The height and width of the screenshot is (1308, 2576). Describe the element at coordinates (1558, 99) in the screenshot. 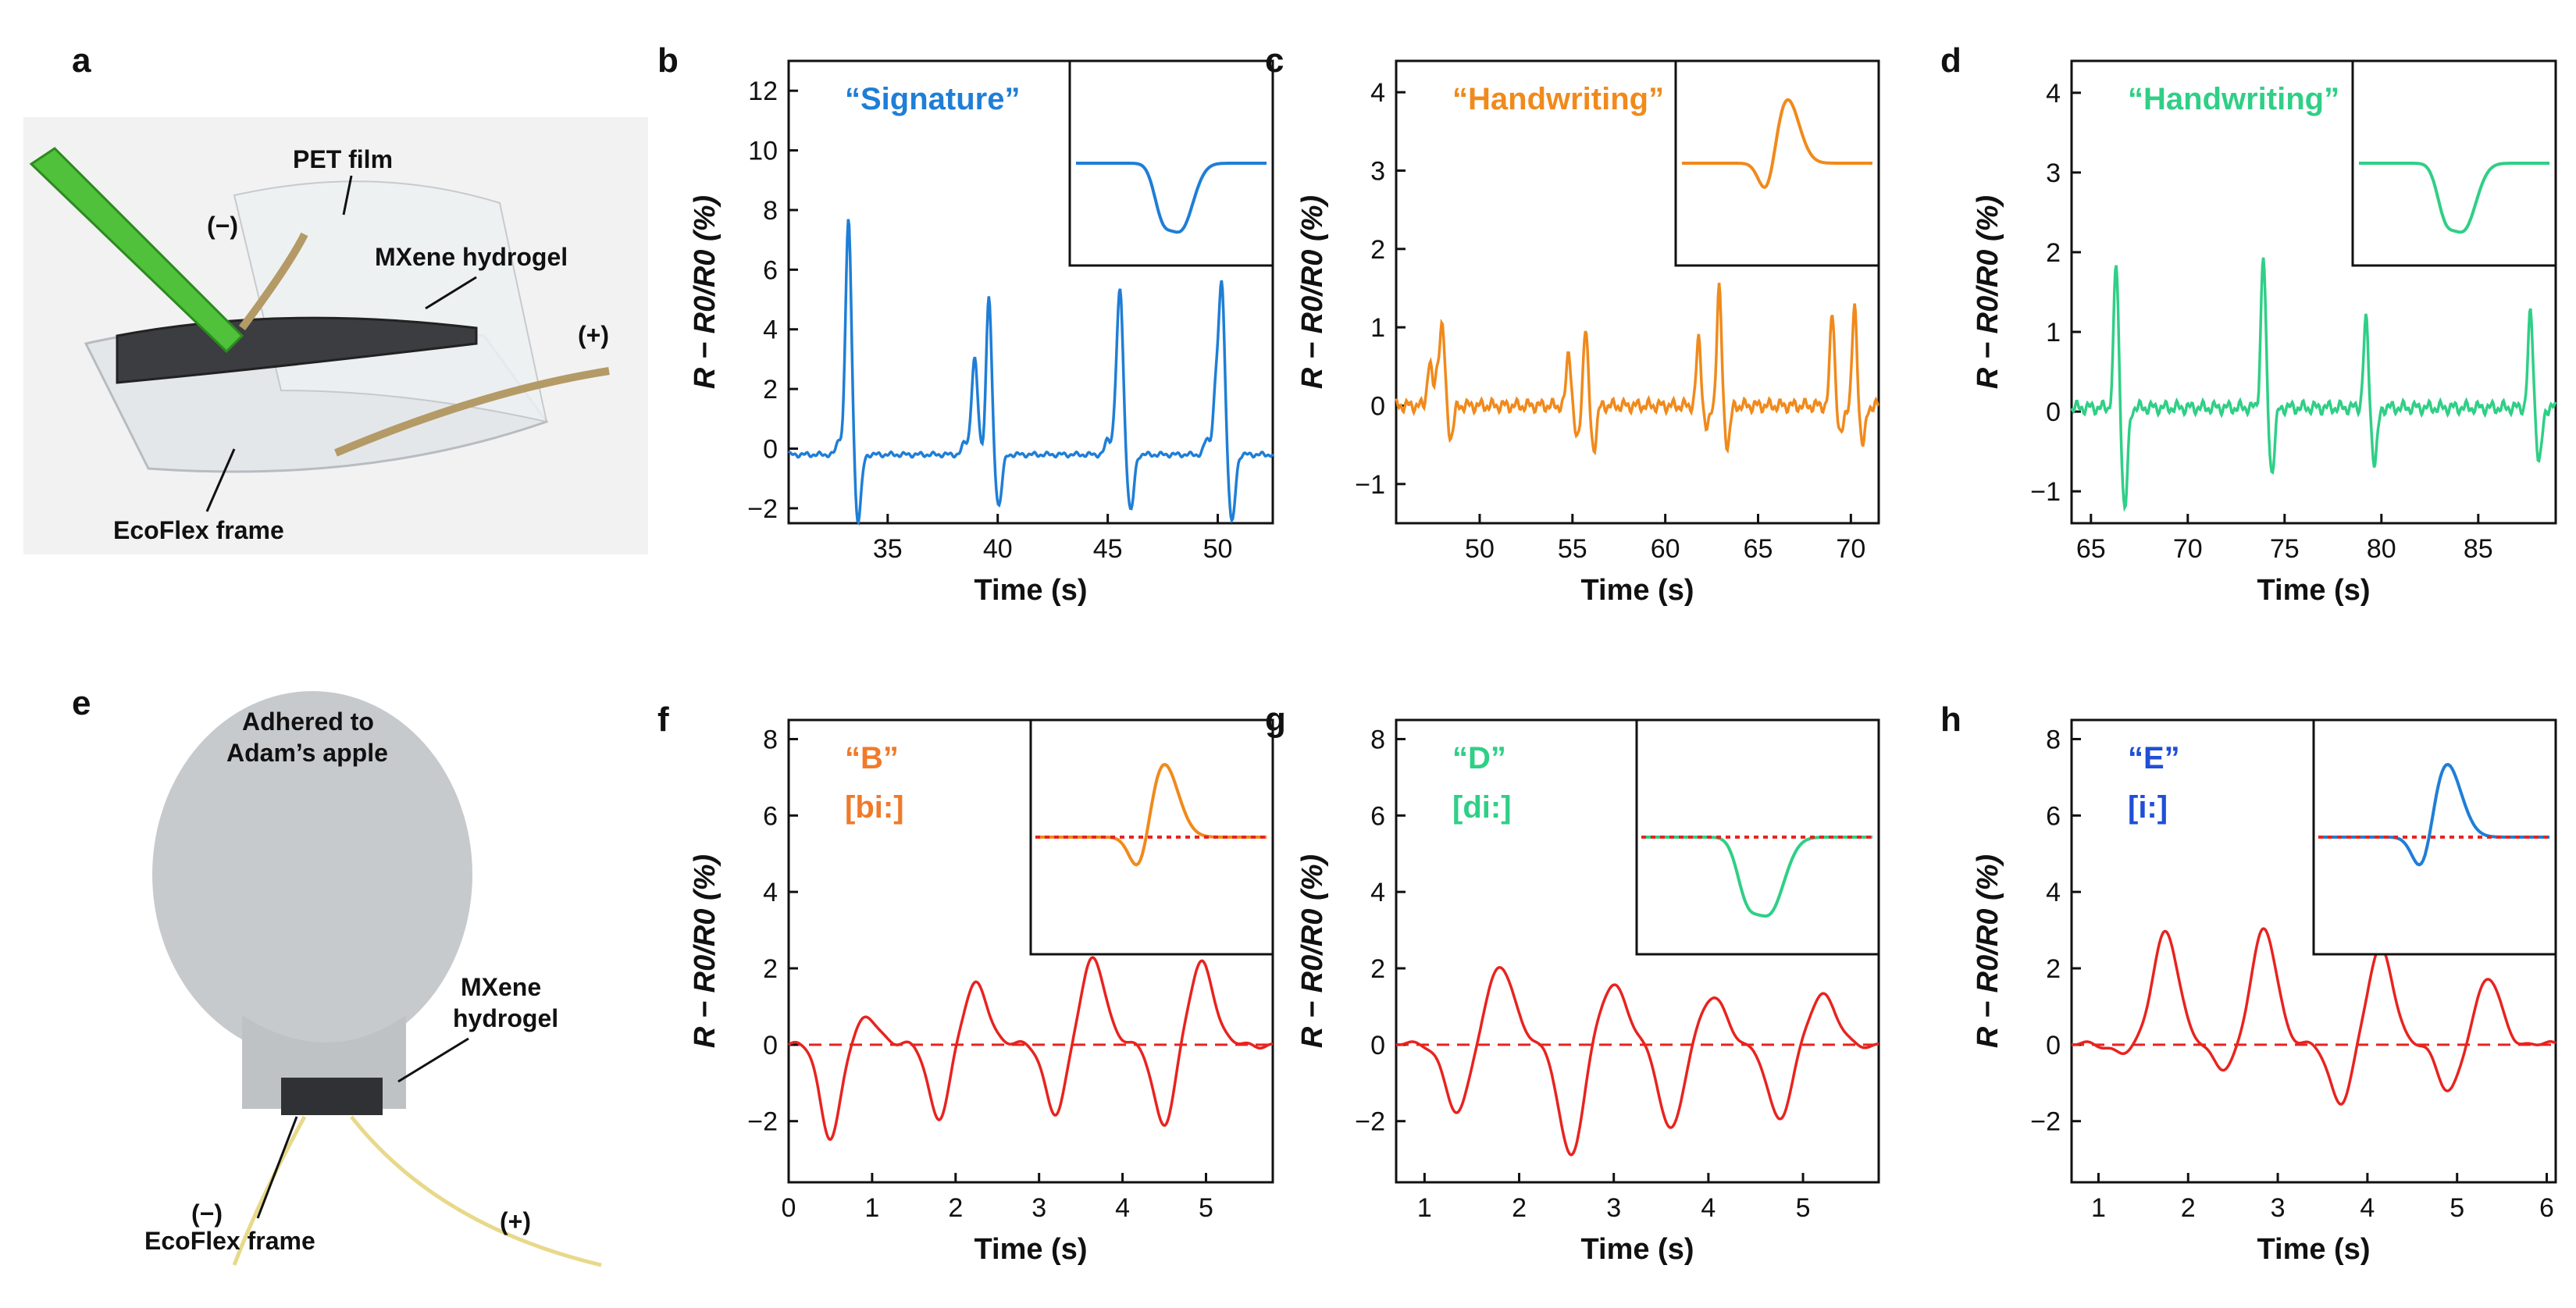

I see `panel-title: “Handwriting”` at that location.